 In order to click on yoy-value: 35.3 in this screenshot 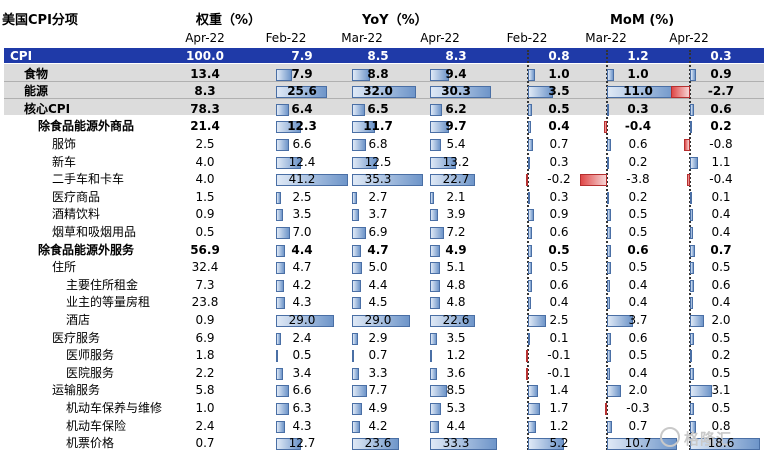, I will do `click(378, 179)`.